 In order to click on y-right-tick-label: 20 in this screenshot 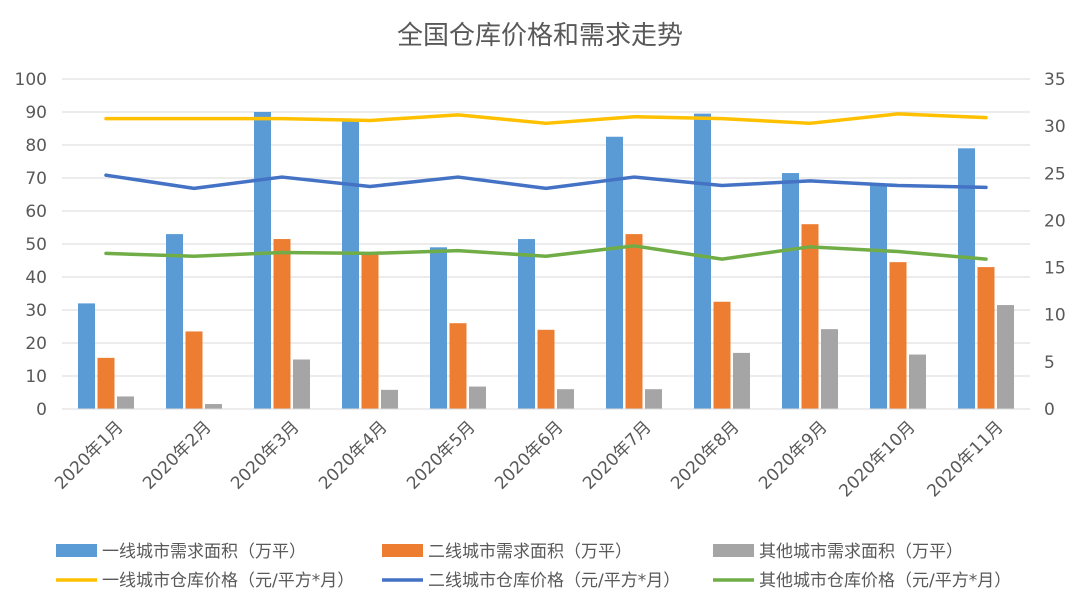, I will do `click(1055, 221)`.